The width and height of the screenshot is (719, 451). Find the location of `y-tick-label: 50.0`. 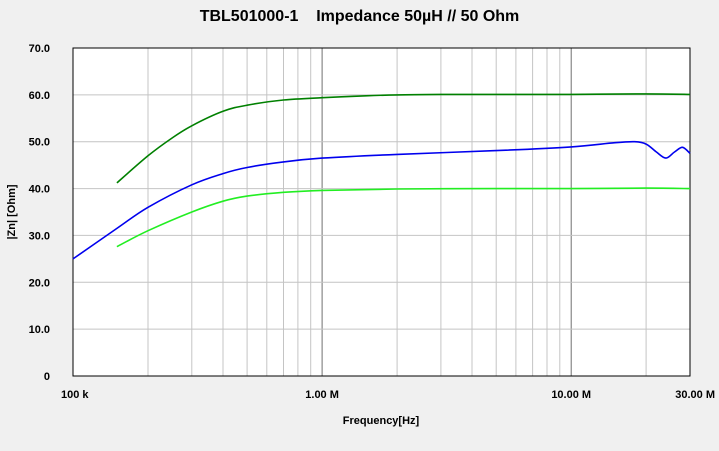

y-tick-label: 50.0 is located at coordinates (39, 143).